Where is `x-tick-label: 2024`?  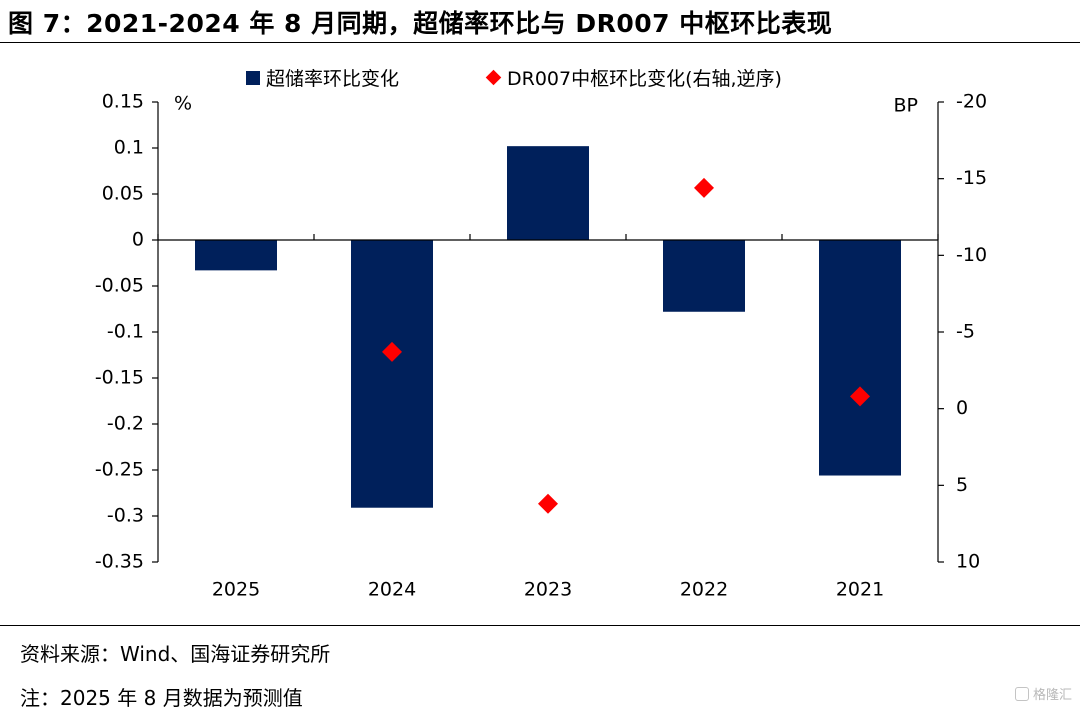 x-tick-label: 2024 is located at coordinates (392, 590).